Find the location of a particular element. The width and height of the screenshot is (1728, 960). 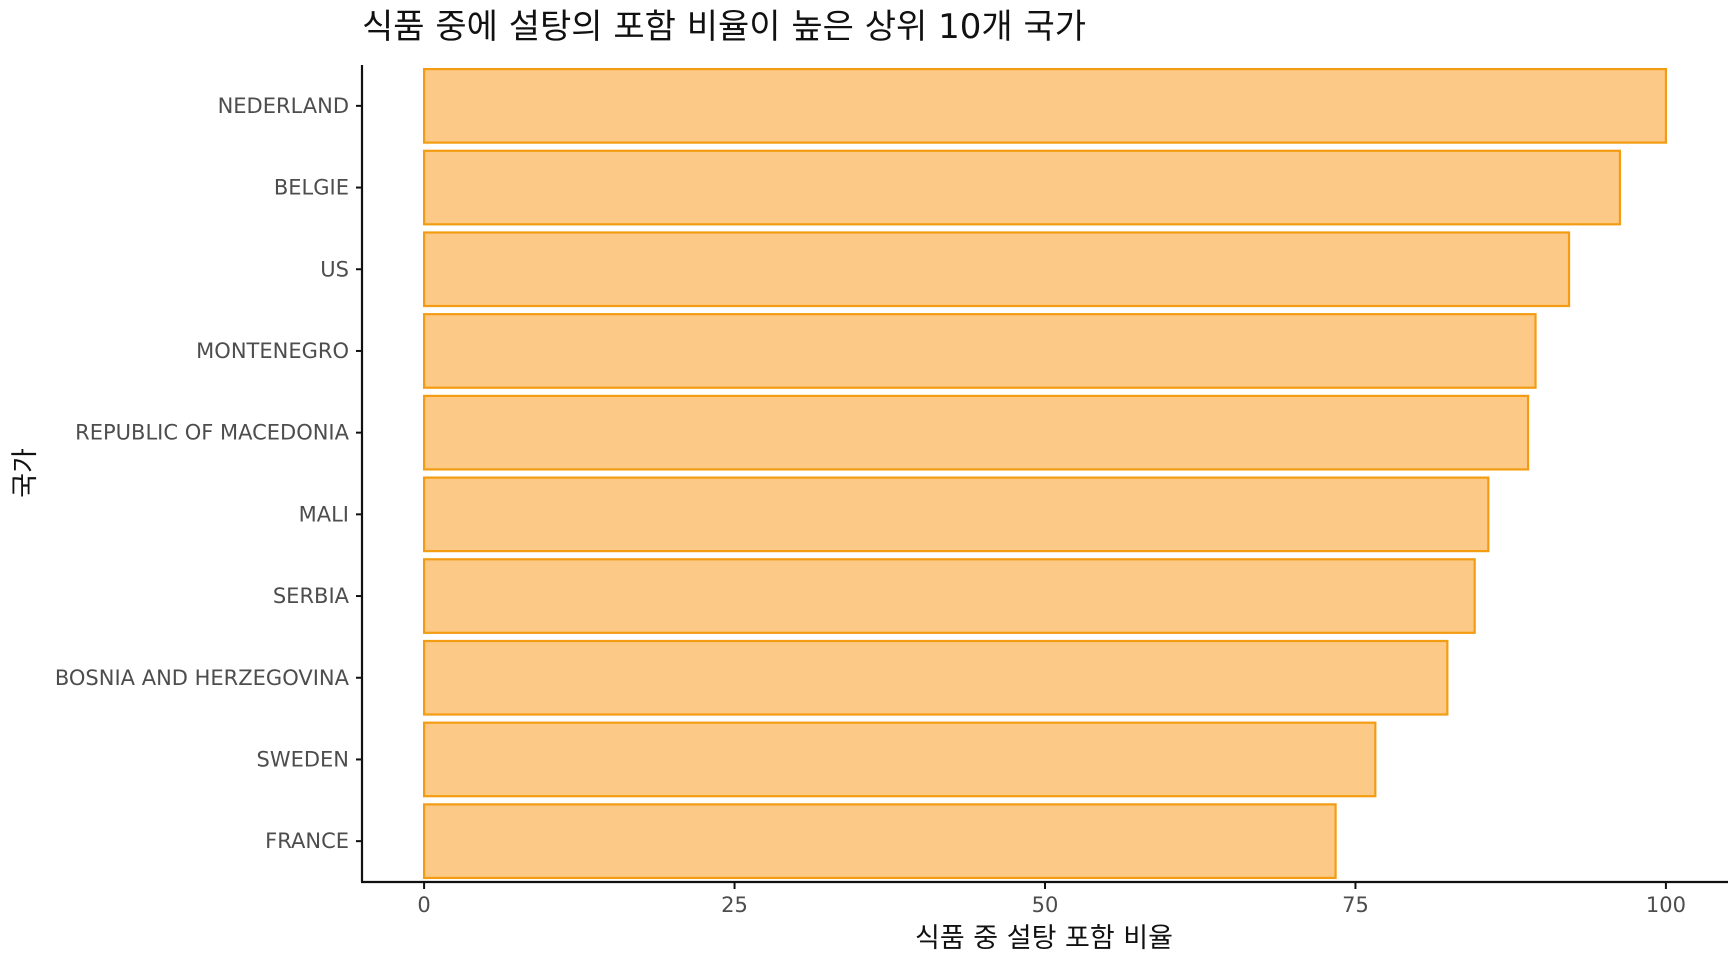

y-tick-label: MONTENEGRO is located at coordinates (272, 351).